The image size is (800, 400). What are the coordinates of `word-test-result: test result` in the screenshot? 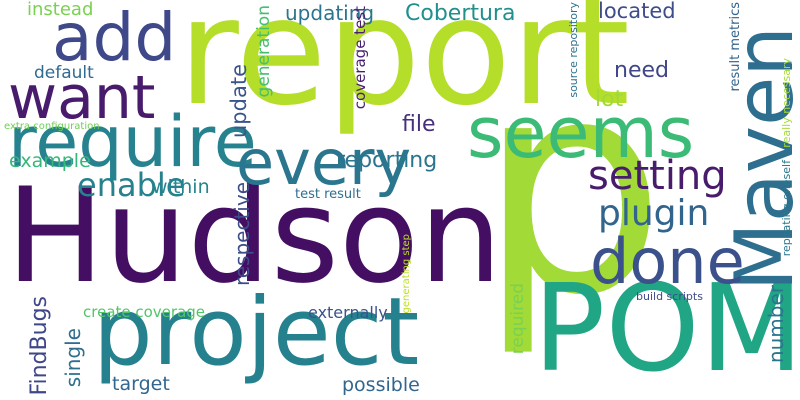 It's located at (328, 194).